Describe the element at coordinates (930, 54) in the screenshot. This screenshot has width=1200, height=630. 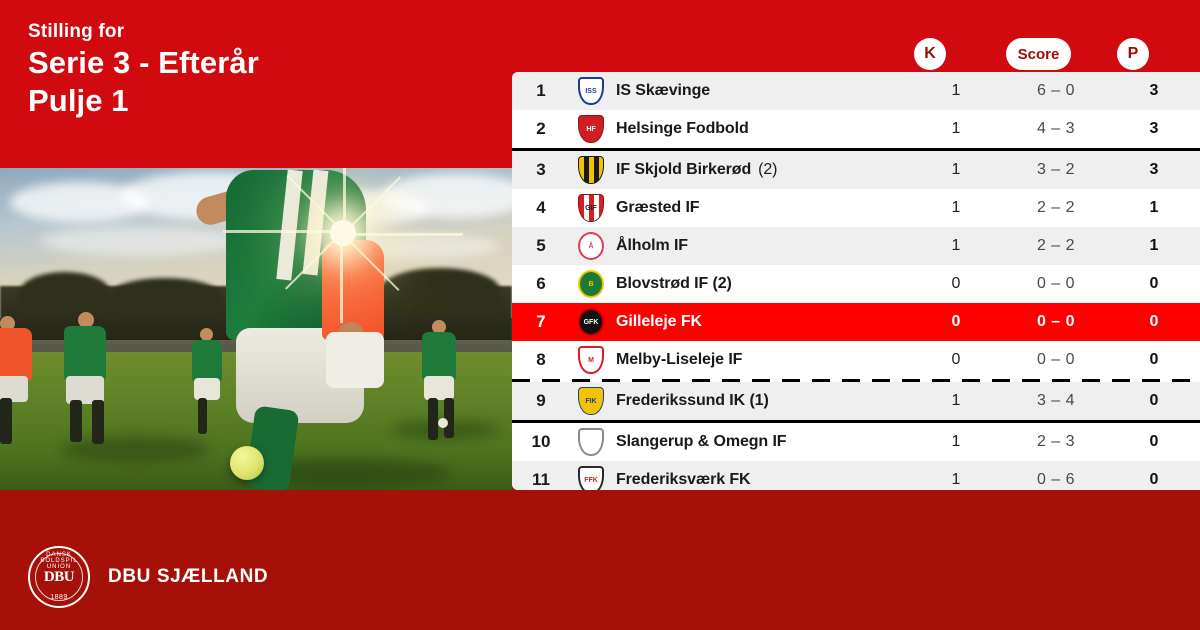
I see `column-header-k: K` at that location.